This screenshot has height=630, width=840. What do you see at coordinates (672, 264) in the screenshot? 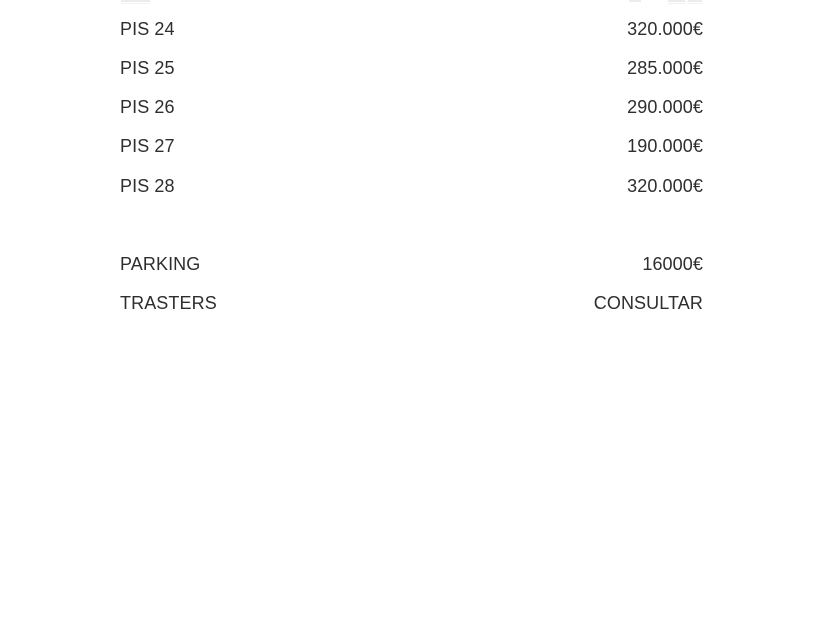
I see `extra-price: 16000€` at bounding box center [672, 264].